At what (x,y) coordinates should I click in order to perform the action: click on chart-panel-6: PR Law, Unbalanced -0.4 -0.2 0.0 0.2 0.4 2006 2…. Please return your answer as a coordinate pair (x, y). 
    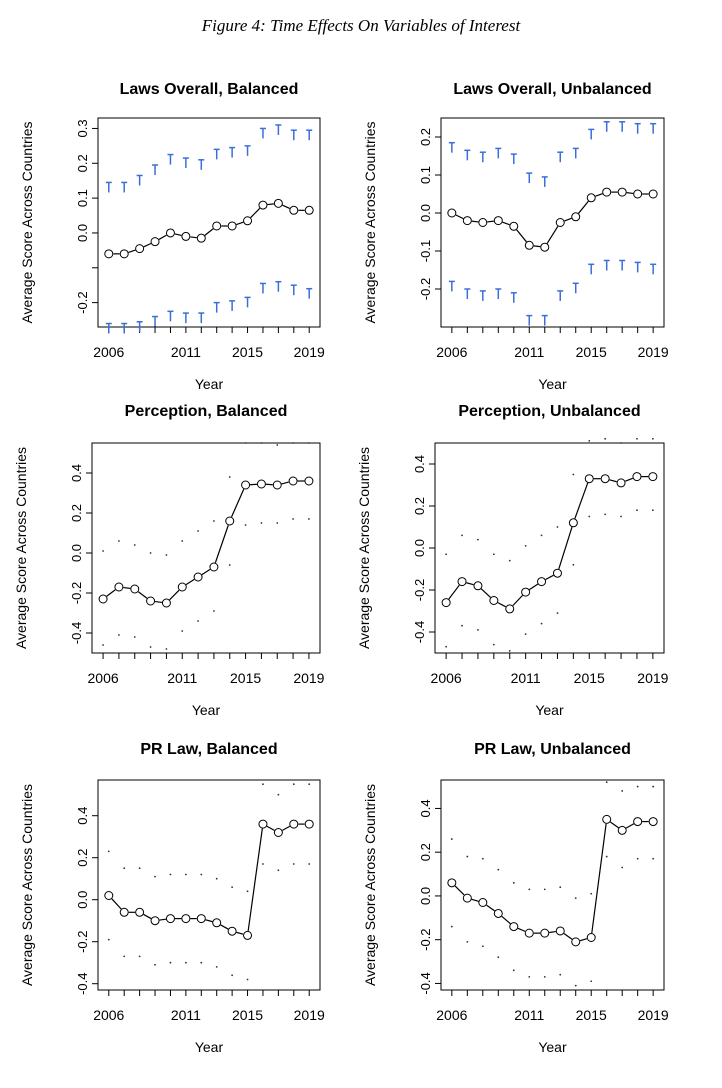
    Looking at the image, I should click on (515, 898).